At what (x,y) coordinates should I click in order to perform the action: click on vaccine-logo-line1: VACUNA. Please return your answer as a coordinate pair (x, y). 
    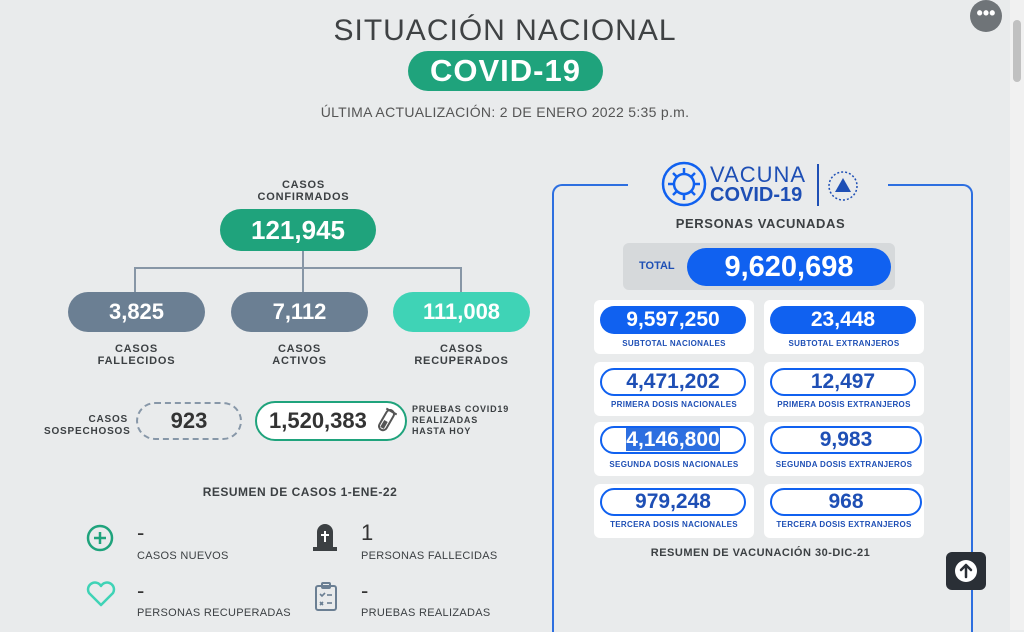
    Looking at the image, I should click on (758, 174).